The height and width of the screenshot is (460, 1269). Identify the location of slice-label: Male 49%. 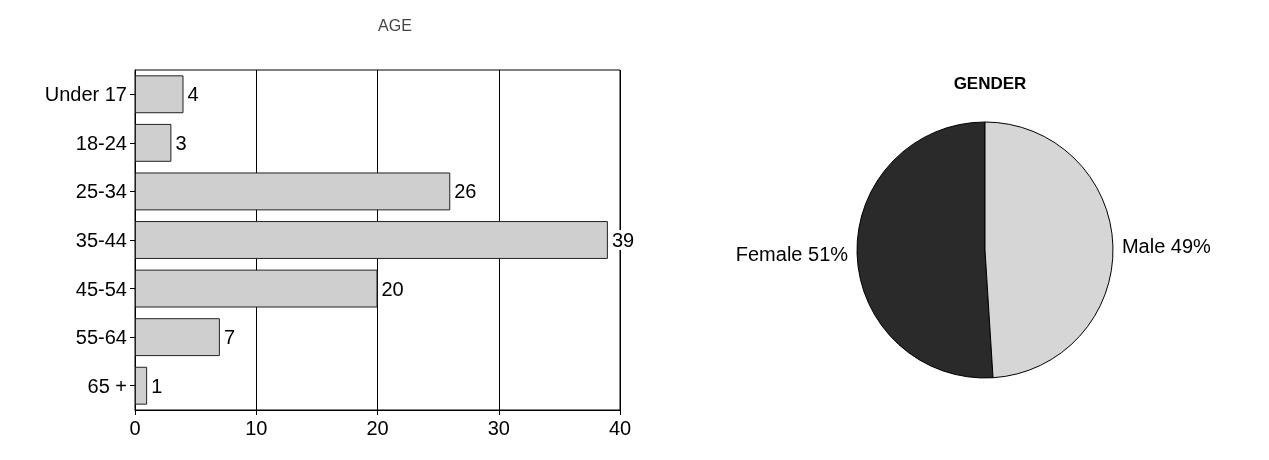
(1166, 245).